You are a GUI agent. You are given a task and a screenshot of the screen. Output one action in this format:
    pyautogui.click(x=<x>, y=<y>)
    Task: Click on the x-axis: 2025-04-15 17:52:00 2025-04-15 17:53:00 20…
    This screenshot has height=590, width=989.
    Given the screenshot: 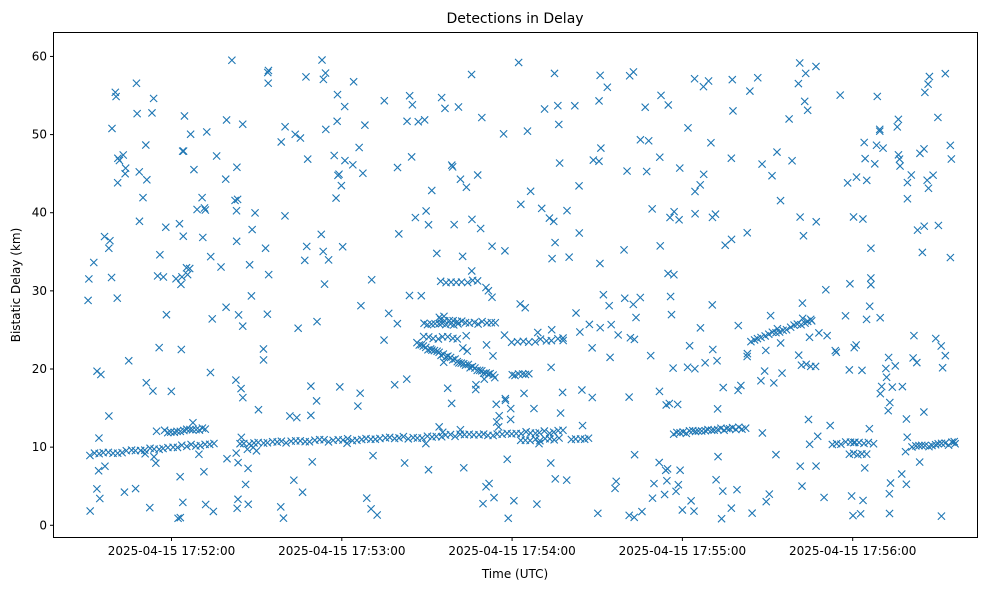 What is the action you would take?
    pyautogui.click(x=512, y=547)
    